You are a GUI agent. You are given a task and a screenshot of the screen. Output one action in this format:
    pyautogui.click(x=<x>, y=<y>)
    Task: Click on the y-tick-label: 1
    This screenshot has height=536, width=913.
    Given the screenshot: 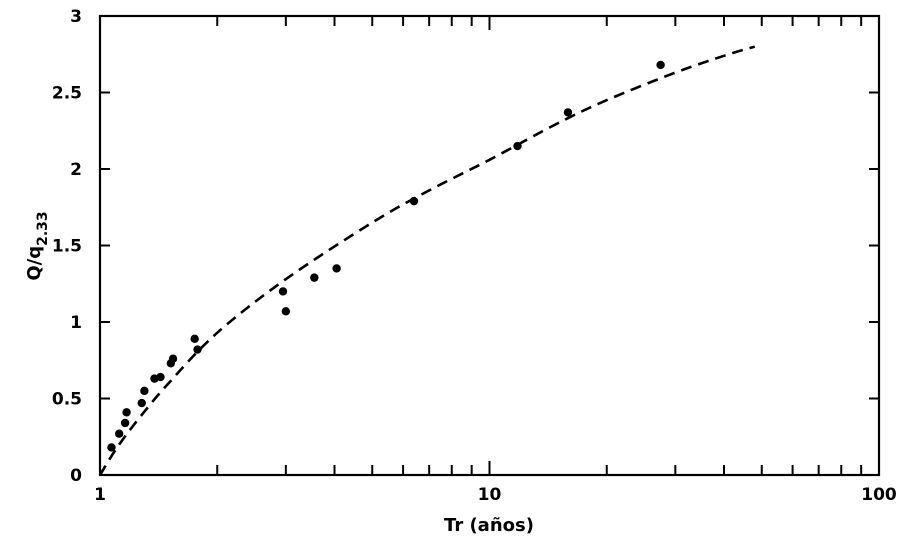 What is the action you would take?
    pyautogui.click(x=76, y=323)
    